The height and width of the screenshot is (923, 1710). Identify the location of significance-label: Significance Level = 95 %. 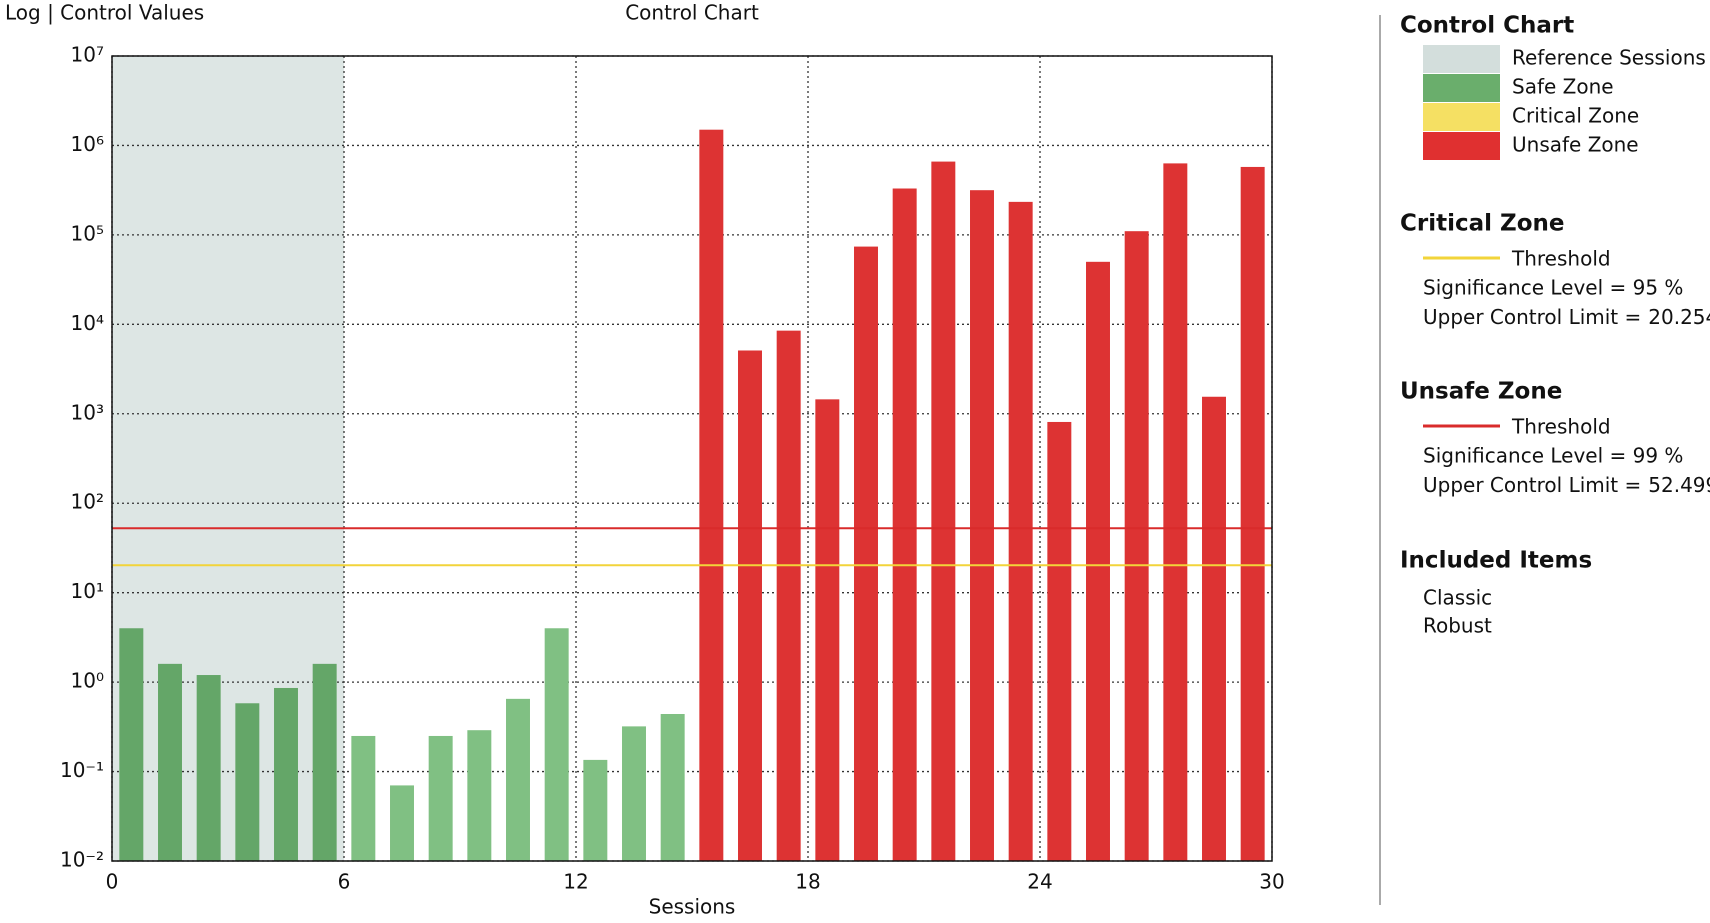
(1553, 288).